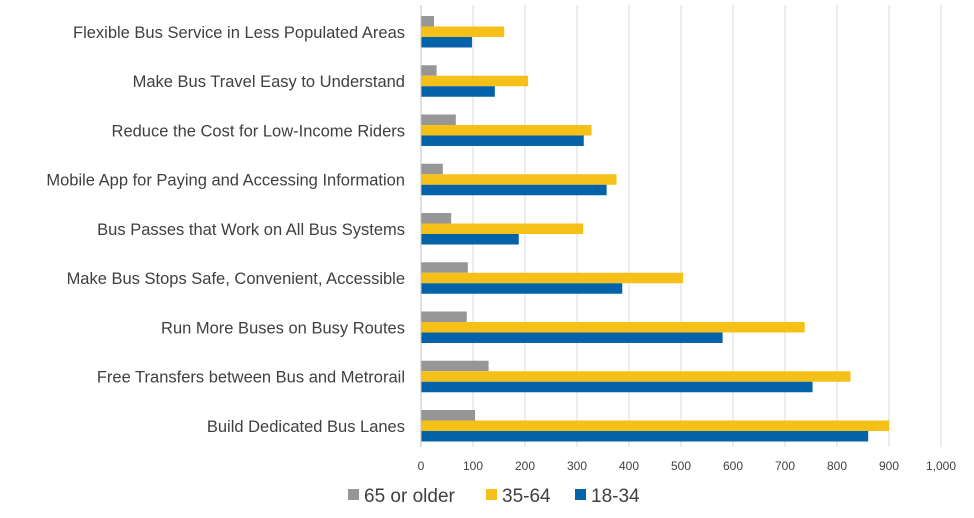  I want to click on x-tick-label: 700, so click(785, 466).